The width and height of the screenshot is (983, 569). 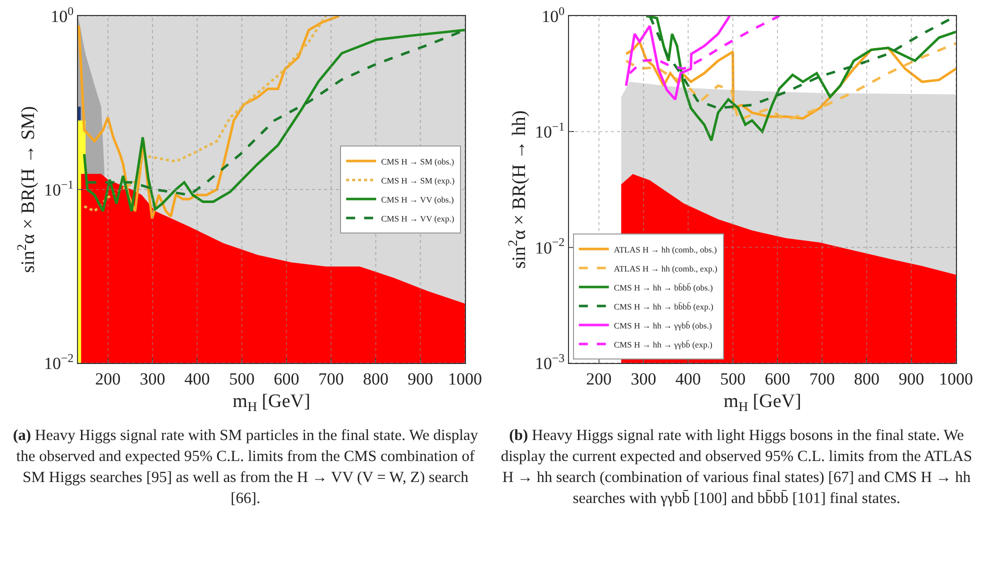 What do you see at coordinates (245, 467) in the screenshot?
I see `text: (a) Heavy Higgs signal rate with SM particles in the final state. We display the observed and expected 95% C.L. limits from the CMS combination of SM Higgs searches [95] as well as from the H → VV (V = W, Z) search [66].` at bounding box center [245, 467].